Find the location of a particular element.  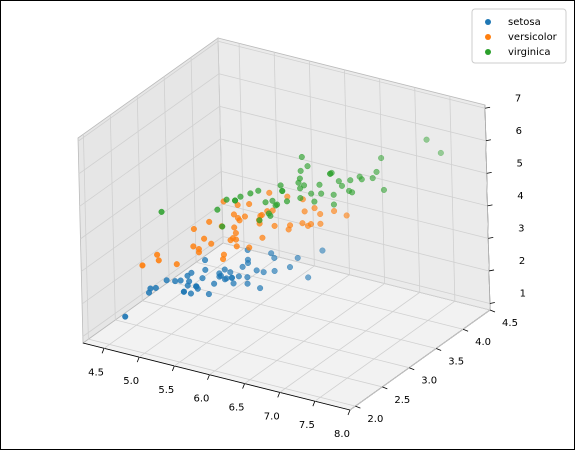

legend-marker is located at coordinates (488, 37).